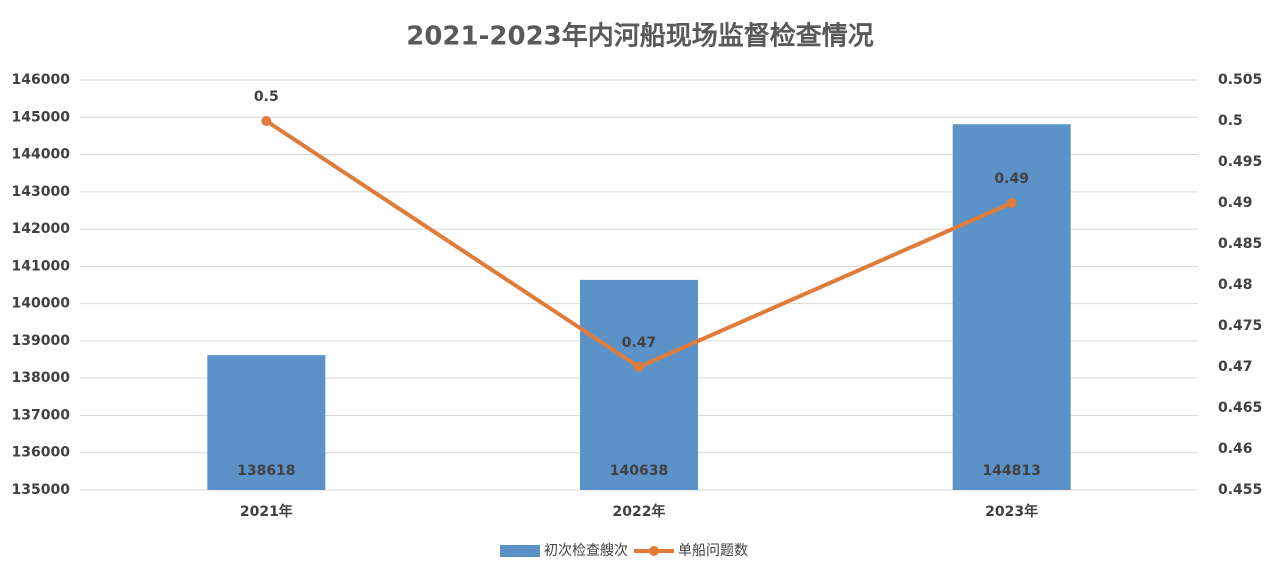  I want to click on line-value-label: 0.49, so click(1011, 179).